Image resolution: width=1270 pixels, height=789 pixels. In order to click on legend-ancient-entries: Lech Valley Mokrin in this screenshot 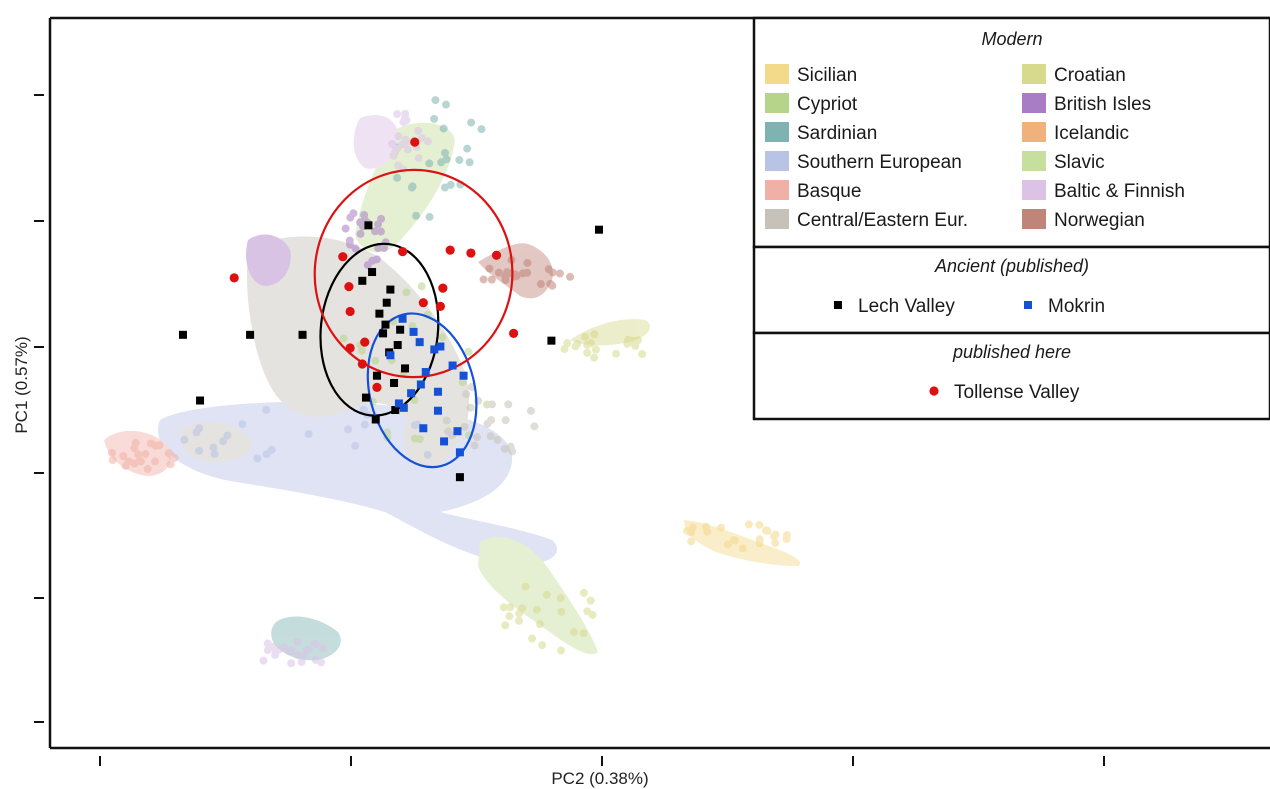, I will do `click(969, 306)`.